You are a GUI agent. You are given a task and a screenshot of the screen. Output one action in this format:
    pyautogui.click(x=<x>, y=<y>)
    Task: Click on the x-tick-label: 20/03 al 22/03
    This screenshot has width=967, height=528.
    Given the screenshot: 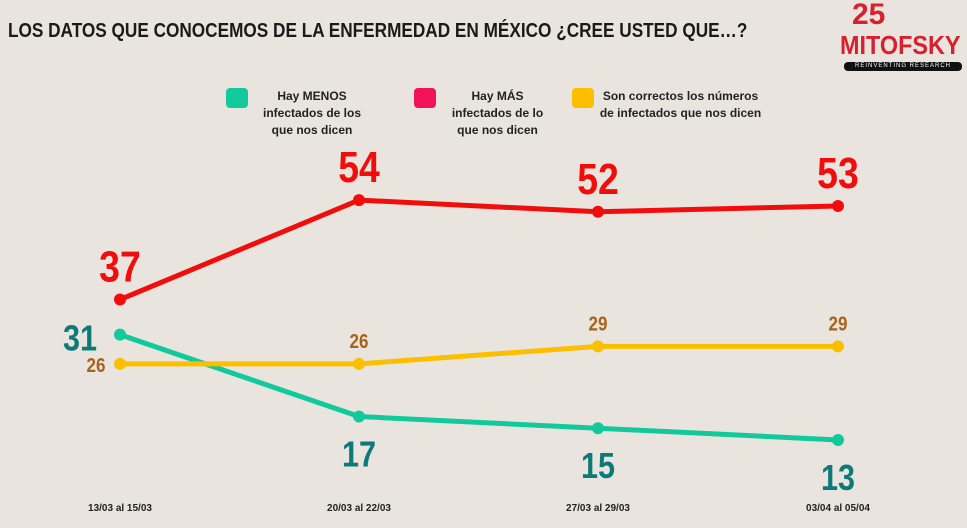 What is the action you would take?
    pyautogui.click(x=359, y=508)
    